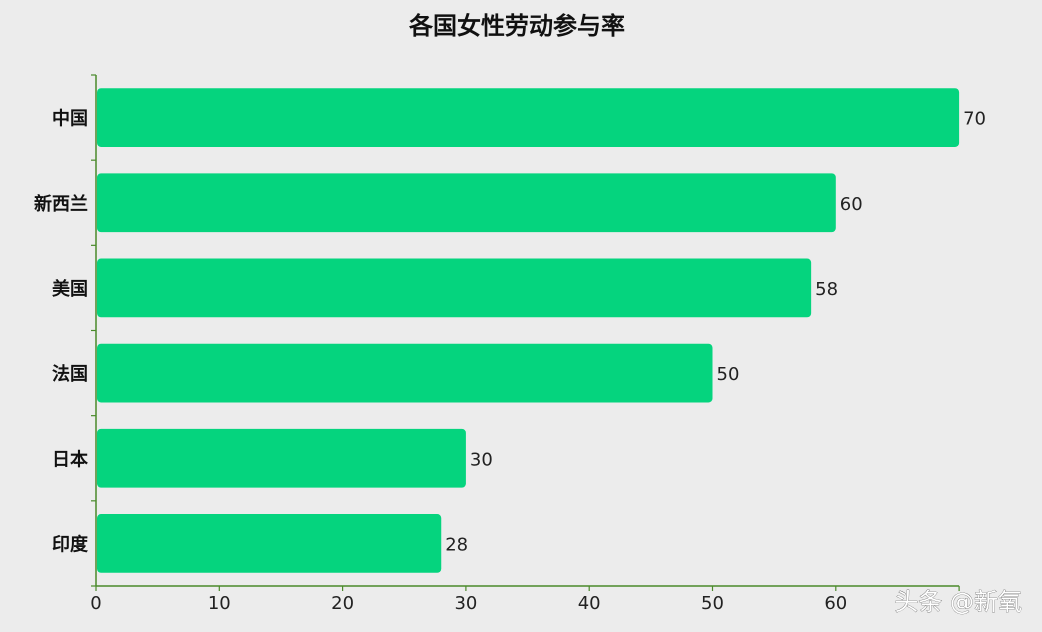 This screenshot has height=632, width=1042. I want to click on x-tick-label: 20, so click(342, 603).